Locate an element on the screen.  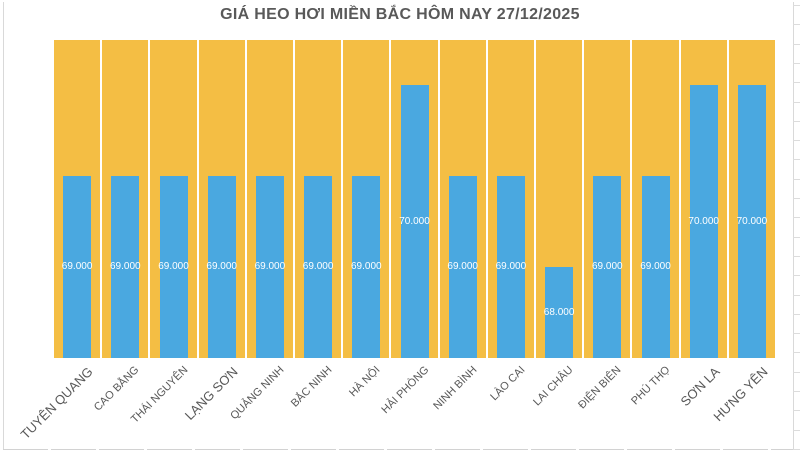
x-axis-label: TUYÊN QUANG is located at coordinates (56, 403).